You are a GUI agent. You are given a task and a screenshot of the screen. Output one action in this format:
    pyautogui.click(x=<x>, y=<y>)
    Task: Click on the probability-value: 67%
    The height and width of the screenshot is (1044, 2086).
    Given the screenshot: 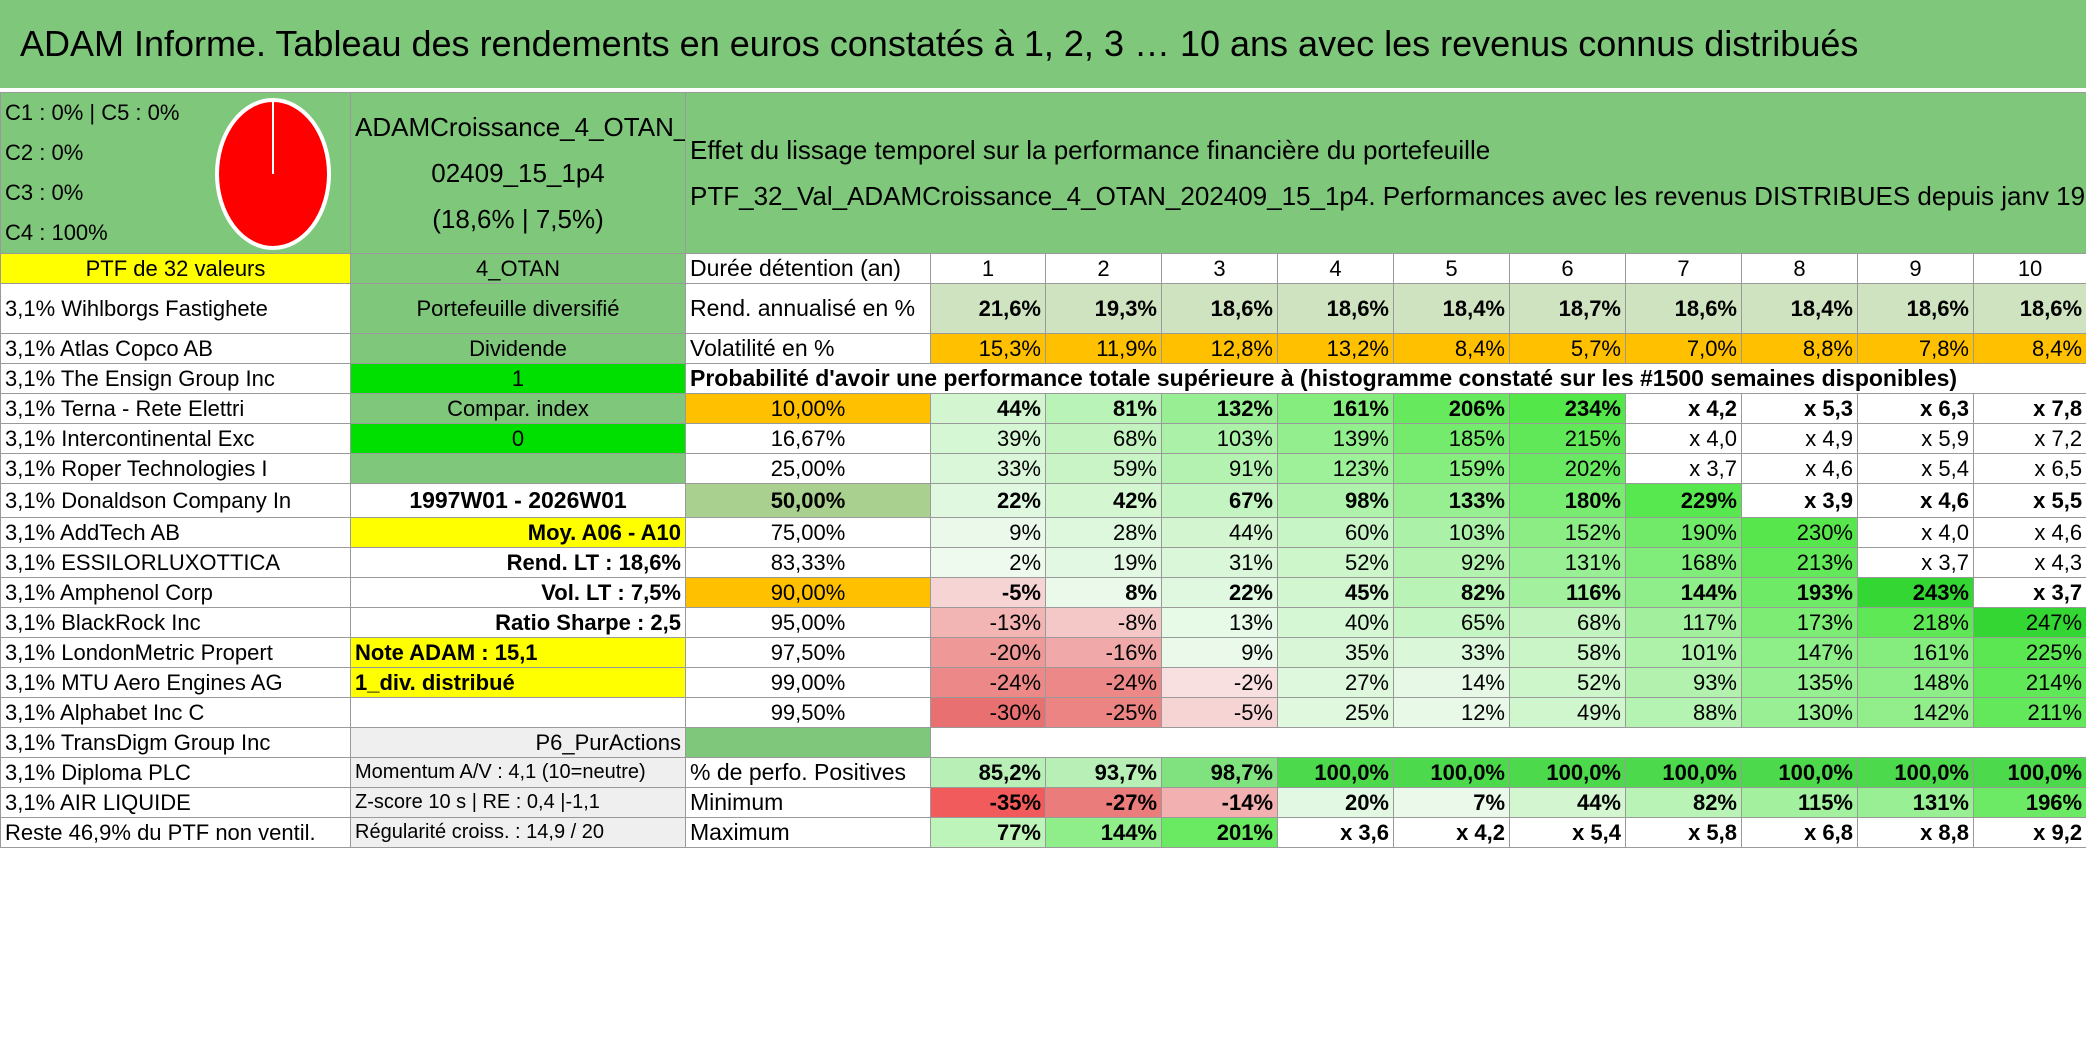 What is the action you would take?
    pyautogui.click(x=1219, y=500)
    